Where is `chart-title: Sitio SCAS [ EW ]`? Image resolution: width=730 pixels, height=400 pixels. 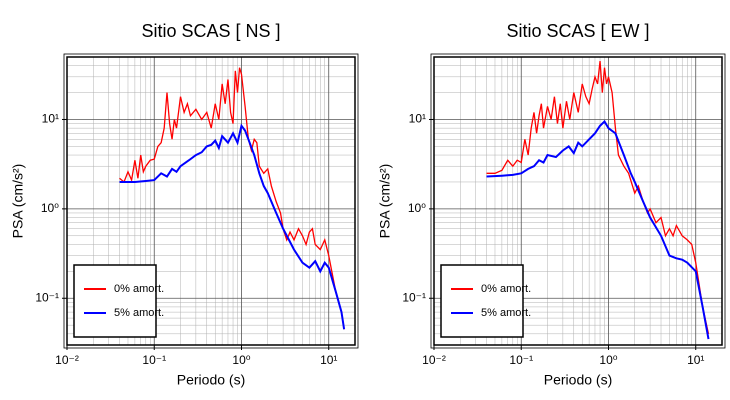 chart-title: Sitio SCAS [ EW ] is located at coordinates (577, 31).